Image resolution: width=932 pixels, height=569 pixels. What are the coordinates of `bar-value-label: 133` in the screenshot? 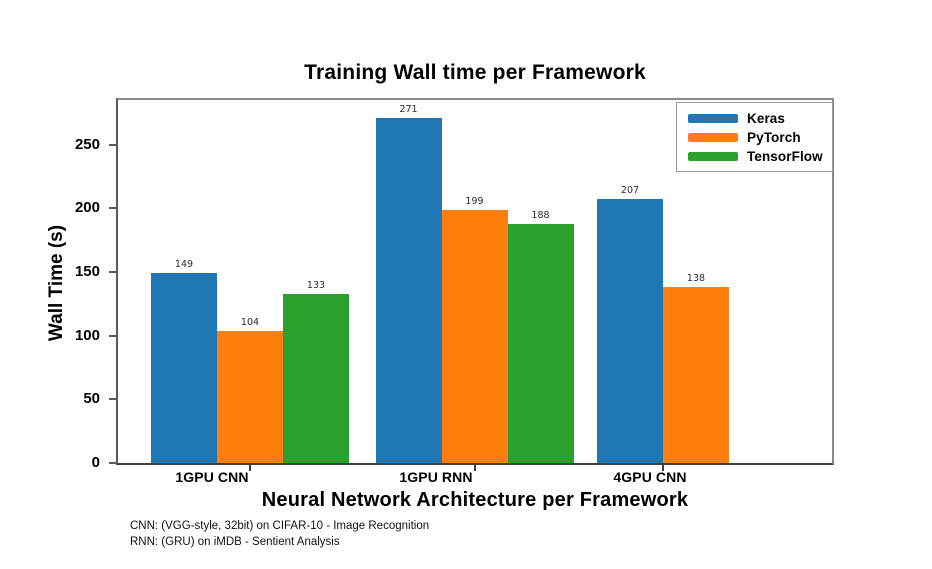 It's located at (316, 285).